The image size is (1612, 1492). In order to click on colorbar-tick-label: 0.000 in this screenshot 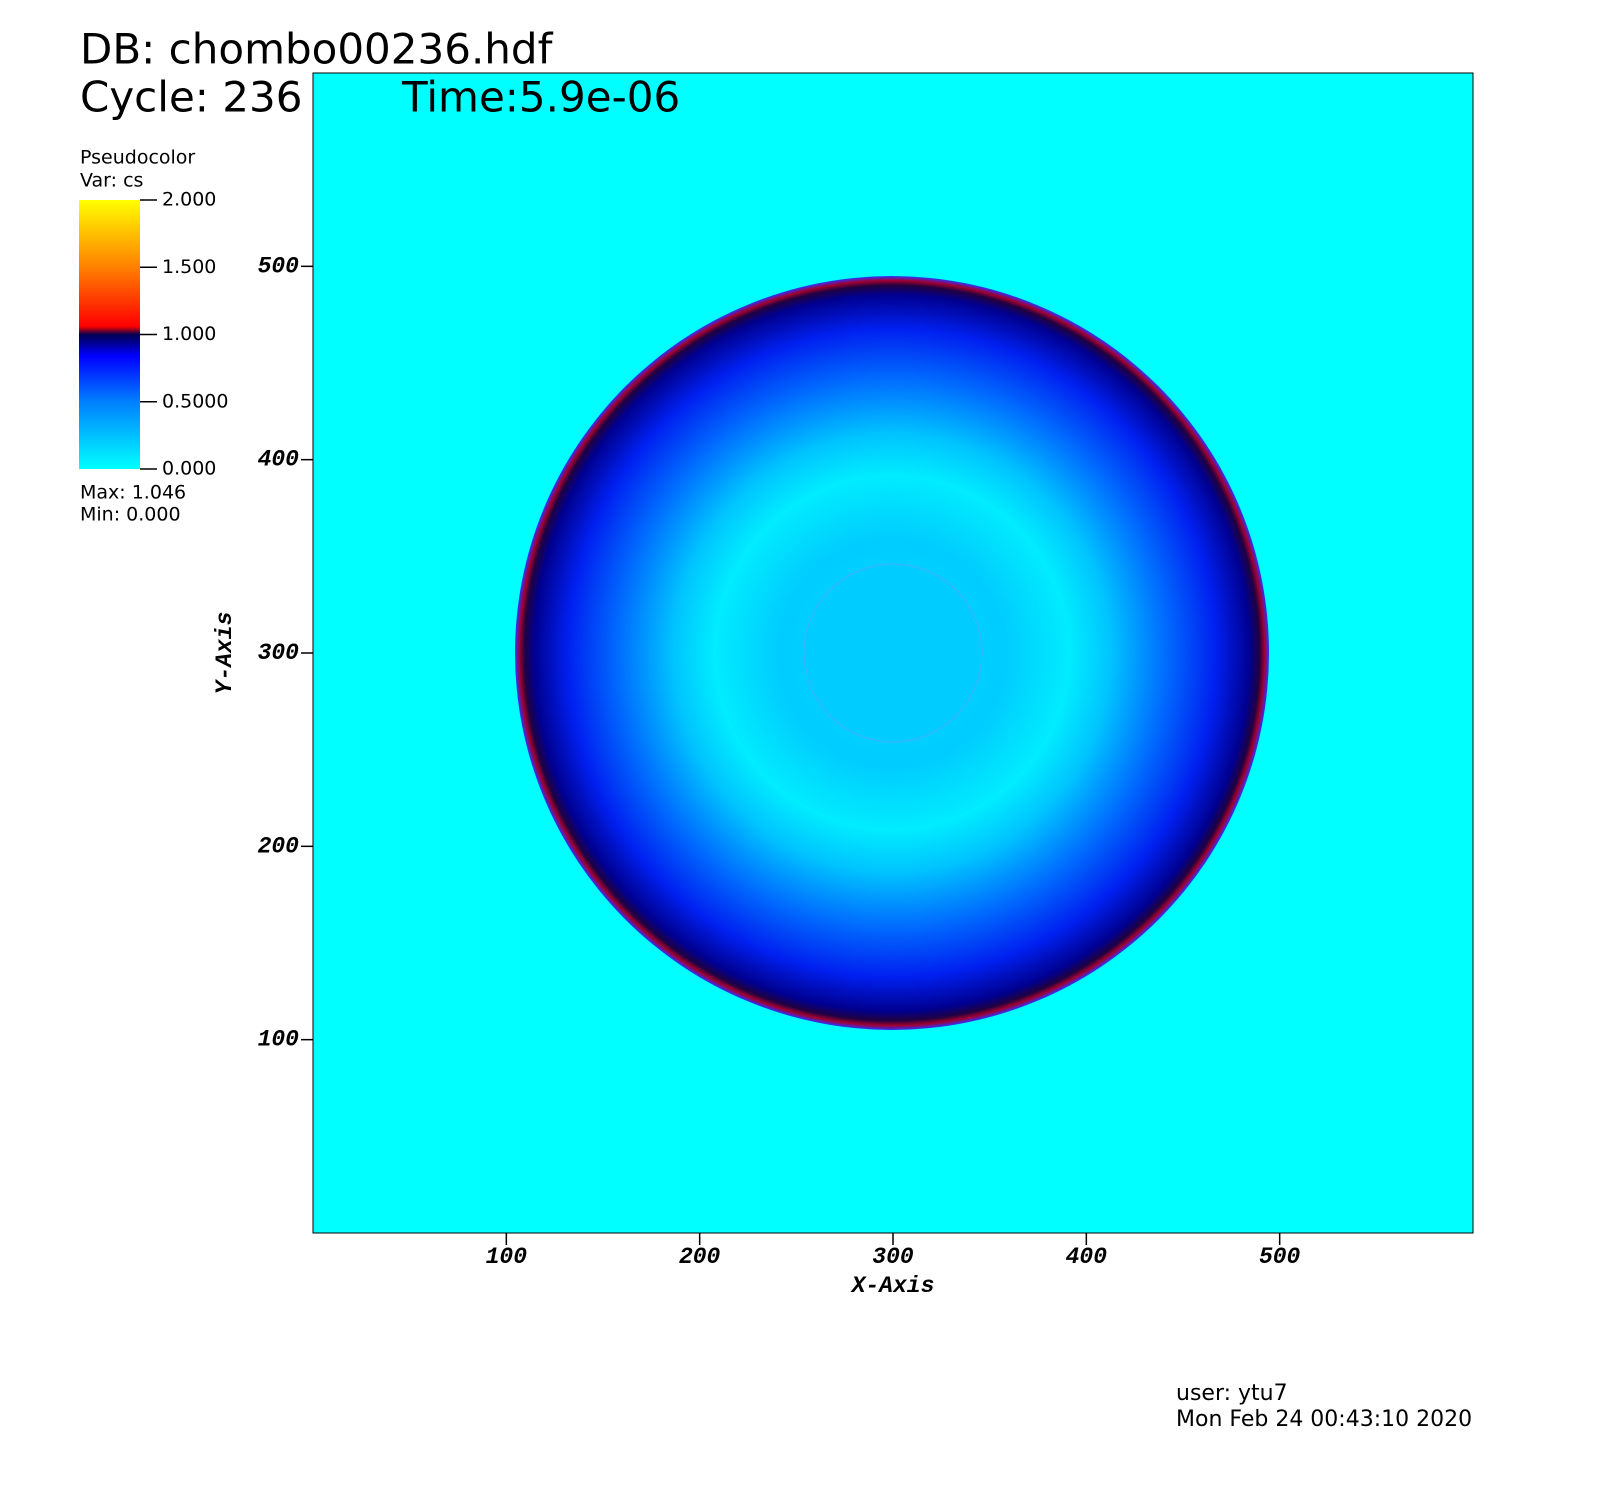, I will do `click(189, 469)`.